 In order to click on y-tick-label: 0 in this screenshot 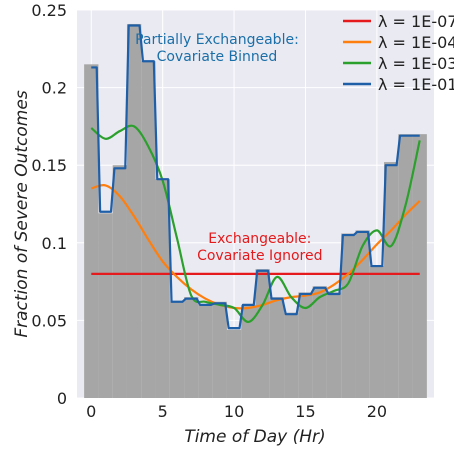, I will do `click(62, 398)`.